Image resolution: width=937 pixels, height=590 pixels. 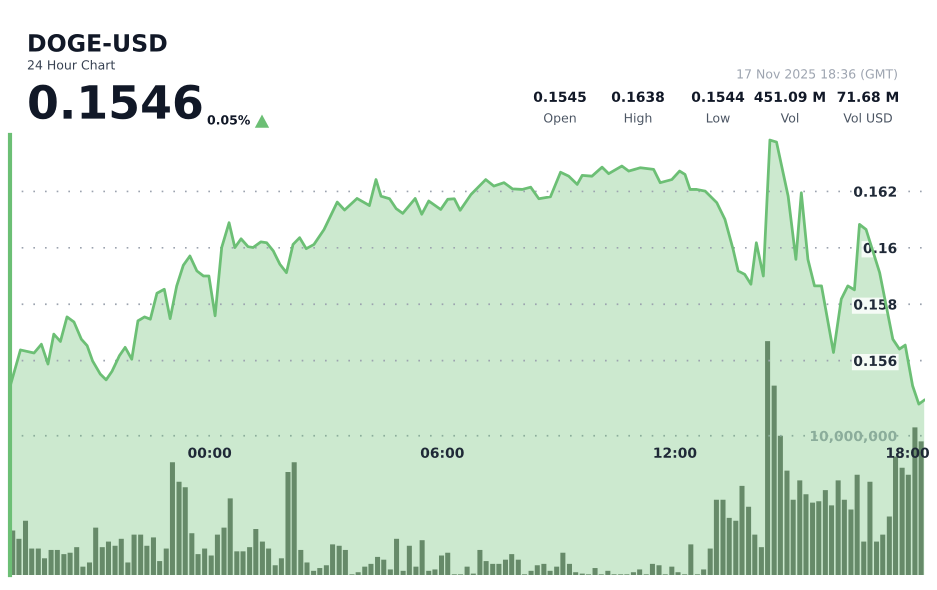 I want to click on x-tick-label: 18:00, so click(x=908, y=452).